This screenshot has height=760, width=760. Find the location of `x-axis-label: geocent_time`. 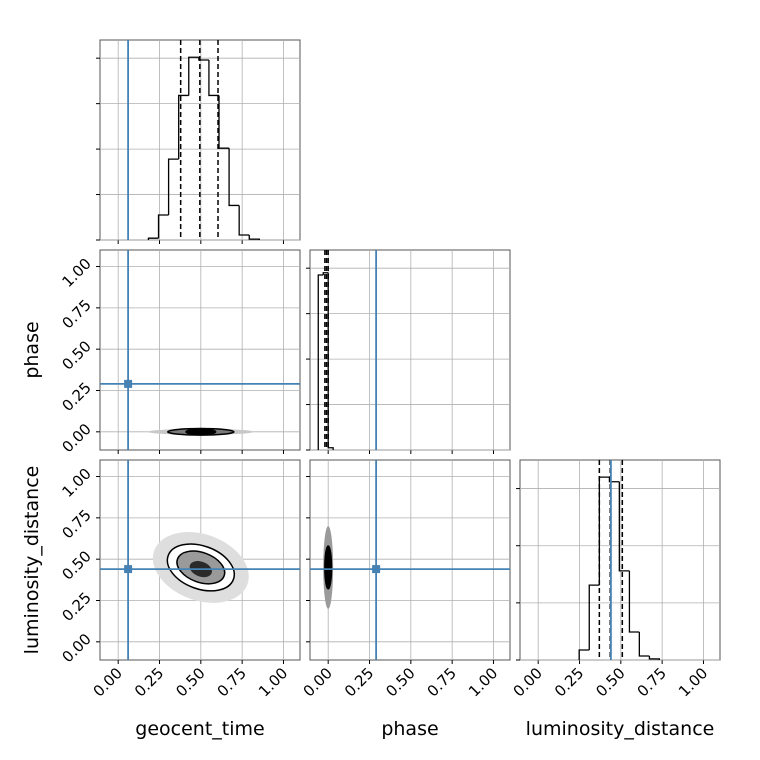

x-axis-label: geocent_time is located at coordinates (199, 729).